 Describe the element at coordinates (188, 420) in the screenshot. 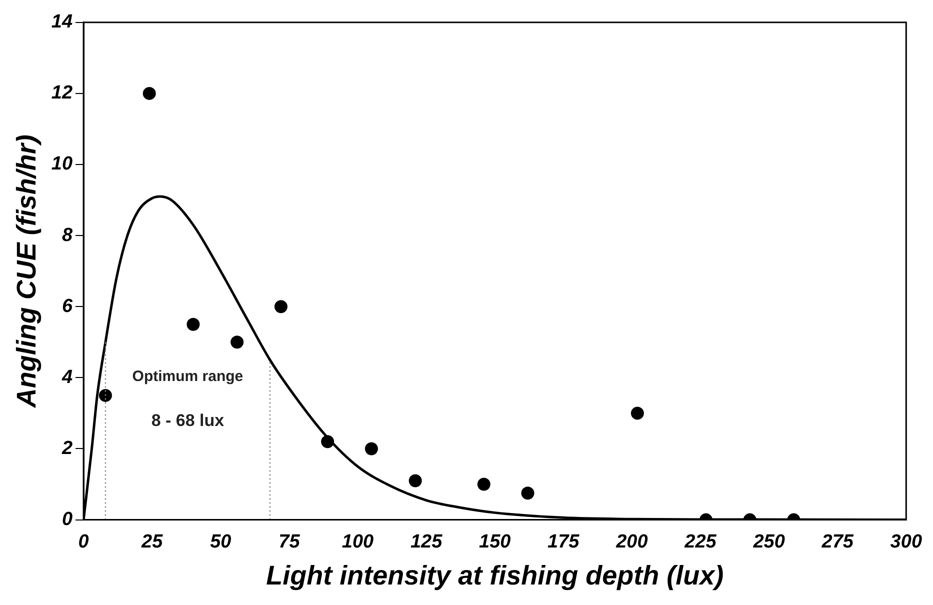

I see `annotation: 8 - 68 lux` at that location.